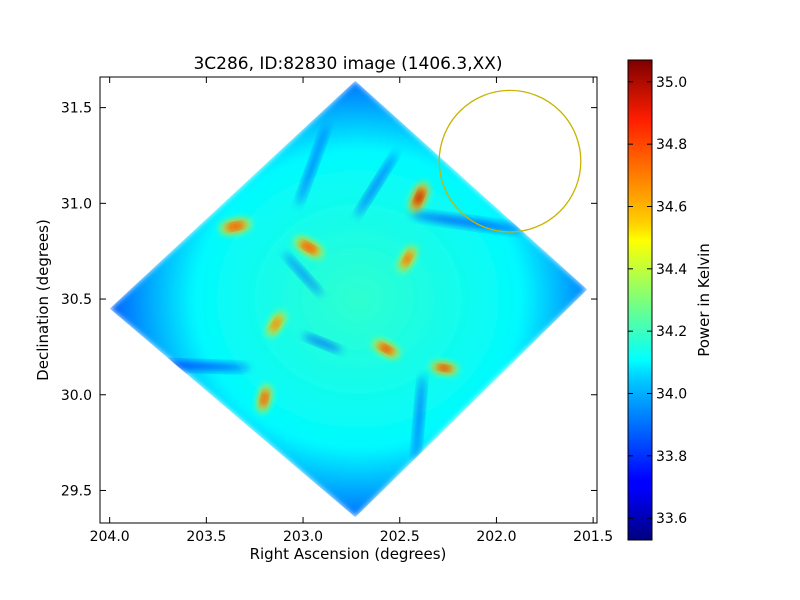 The image size is (800, 600). I want to click on colorbar-tick-label: 34.0, so click(671, 395).